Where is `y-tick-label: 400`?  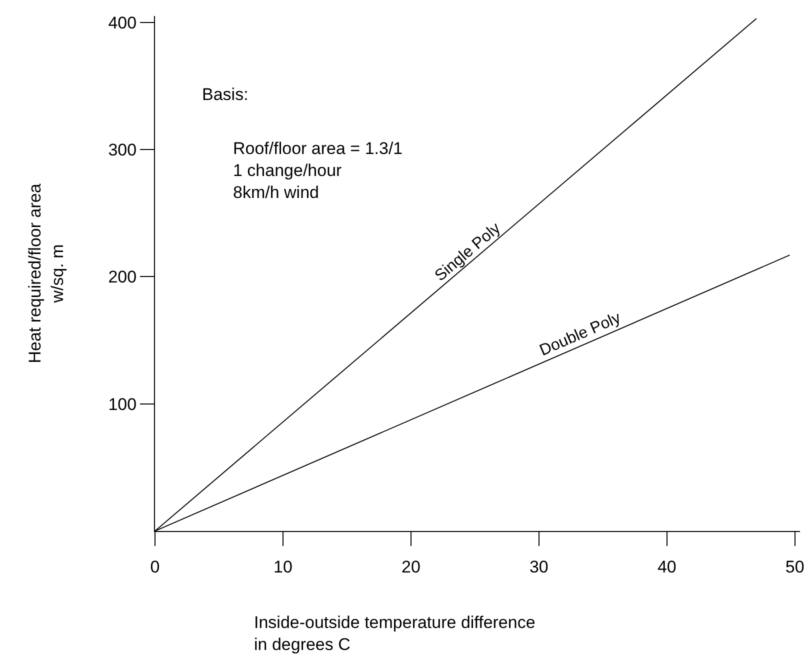 y-tick-label: 400 is located at coordinates (122, 22).